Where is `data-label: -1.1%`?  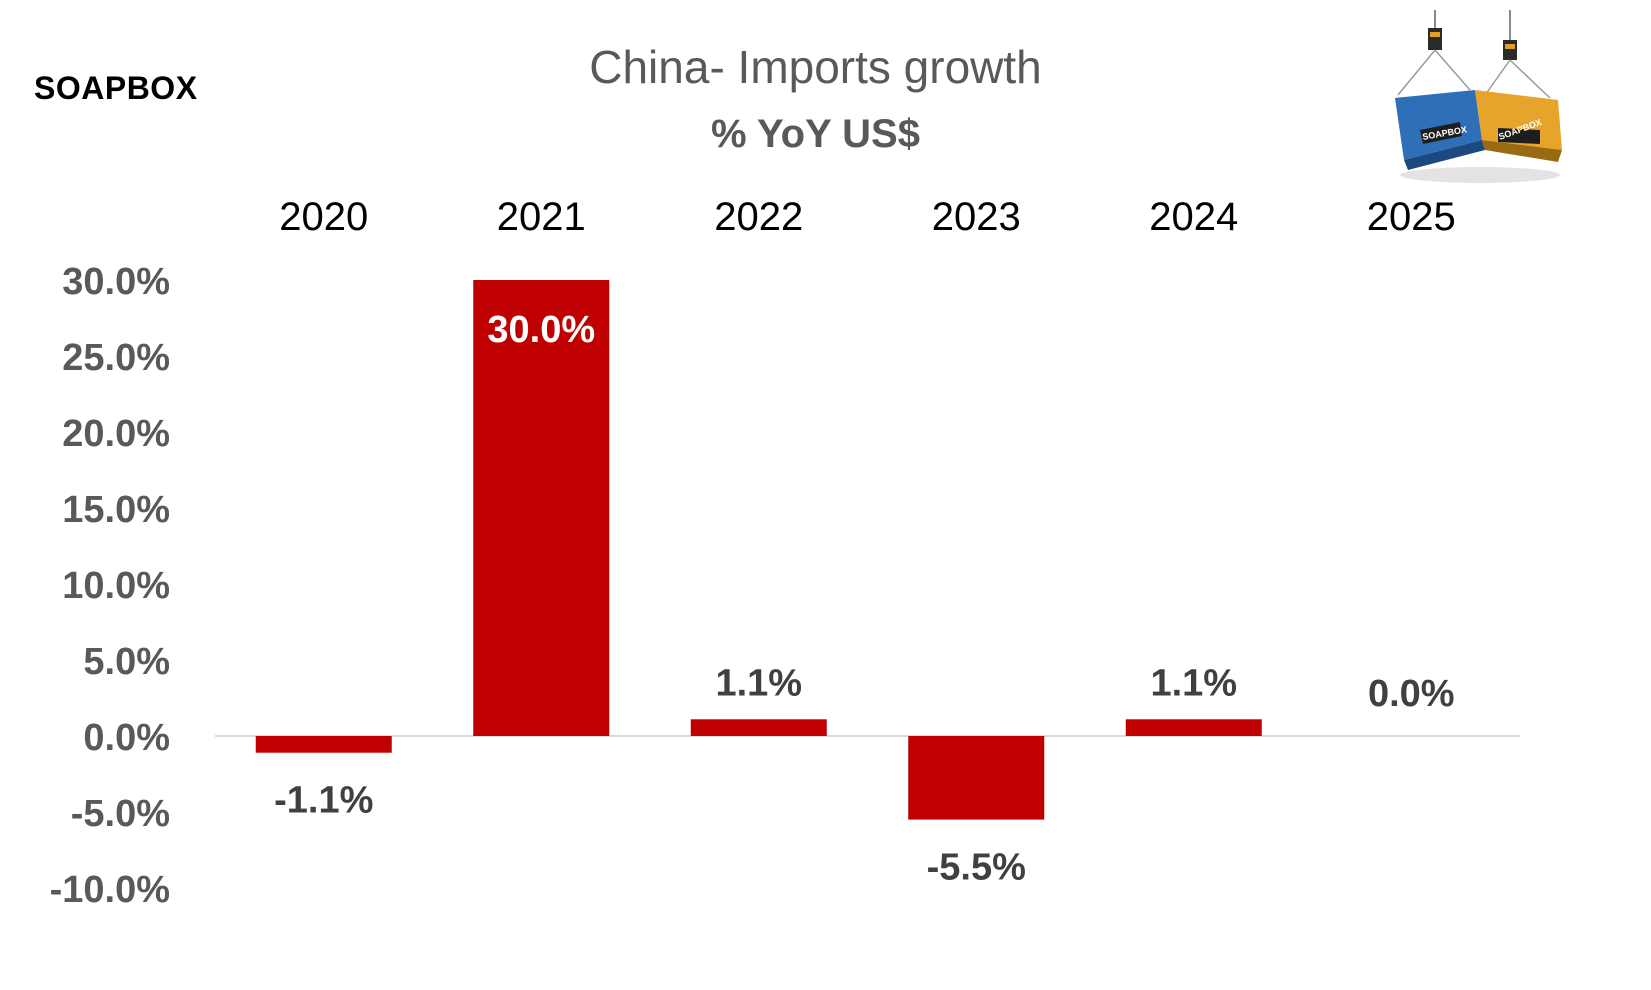 data-label: -1.1% is located at coordinates (323, 801).